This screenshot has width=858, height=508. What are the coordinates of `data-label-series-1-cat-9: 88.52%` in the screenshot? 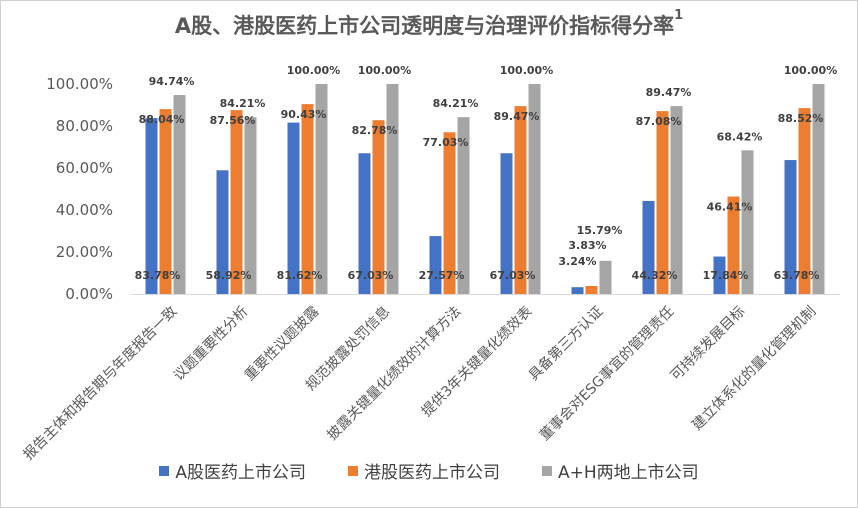 It's located at (801, 118).